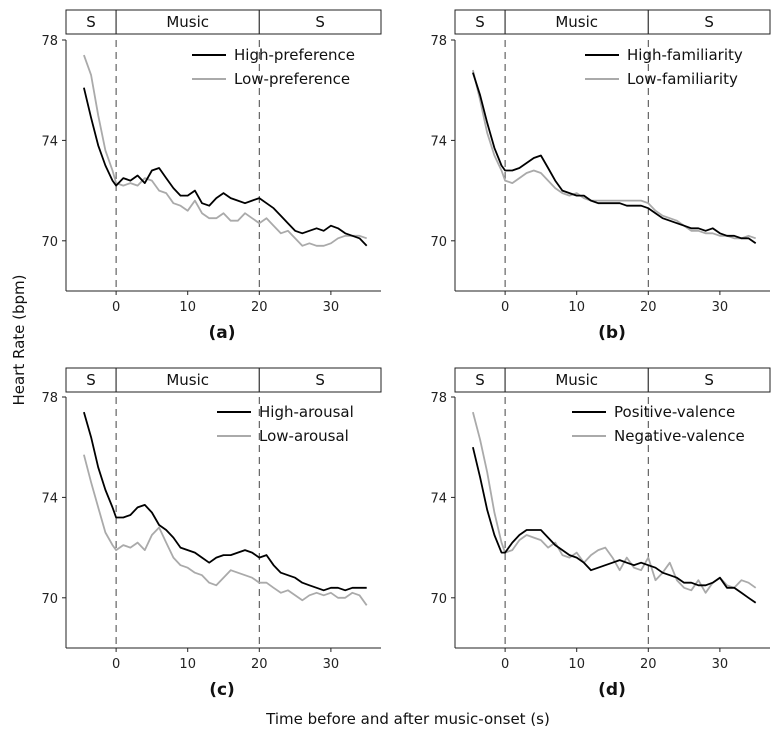 This screenshot has width=771, height=729. What do you see at coordinates (682, 79) in the screenshot?
I see `legend-label: Low-familiarity` at bounding box center [682, 79].